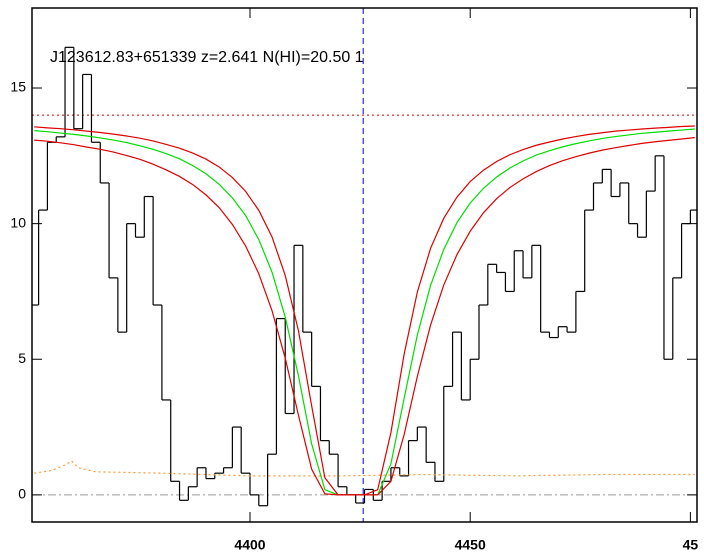 The height and width of the screenshot is (556, 704). I want to click on y-tick-label: 10, so click(18, 222).